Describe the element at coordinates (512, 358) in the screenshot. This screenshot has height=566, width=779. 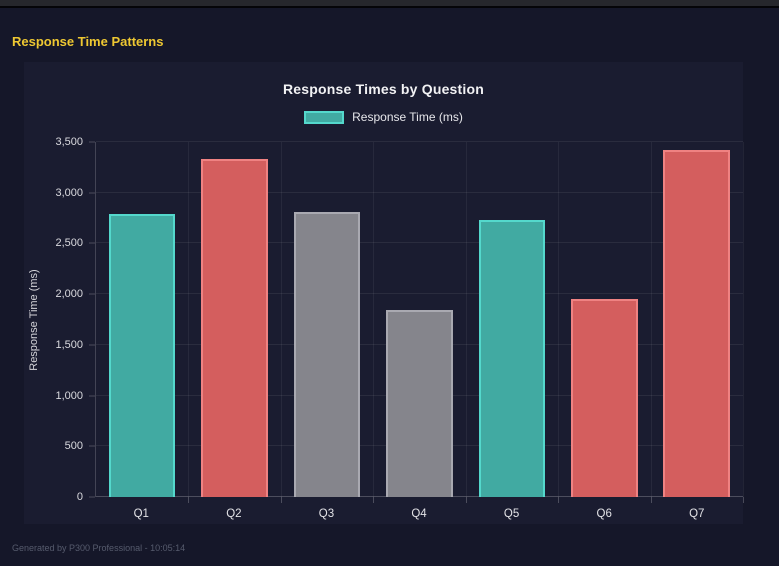
I see `bar-q5` at that location.